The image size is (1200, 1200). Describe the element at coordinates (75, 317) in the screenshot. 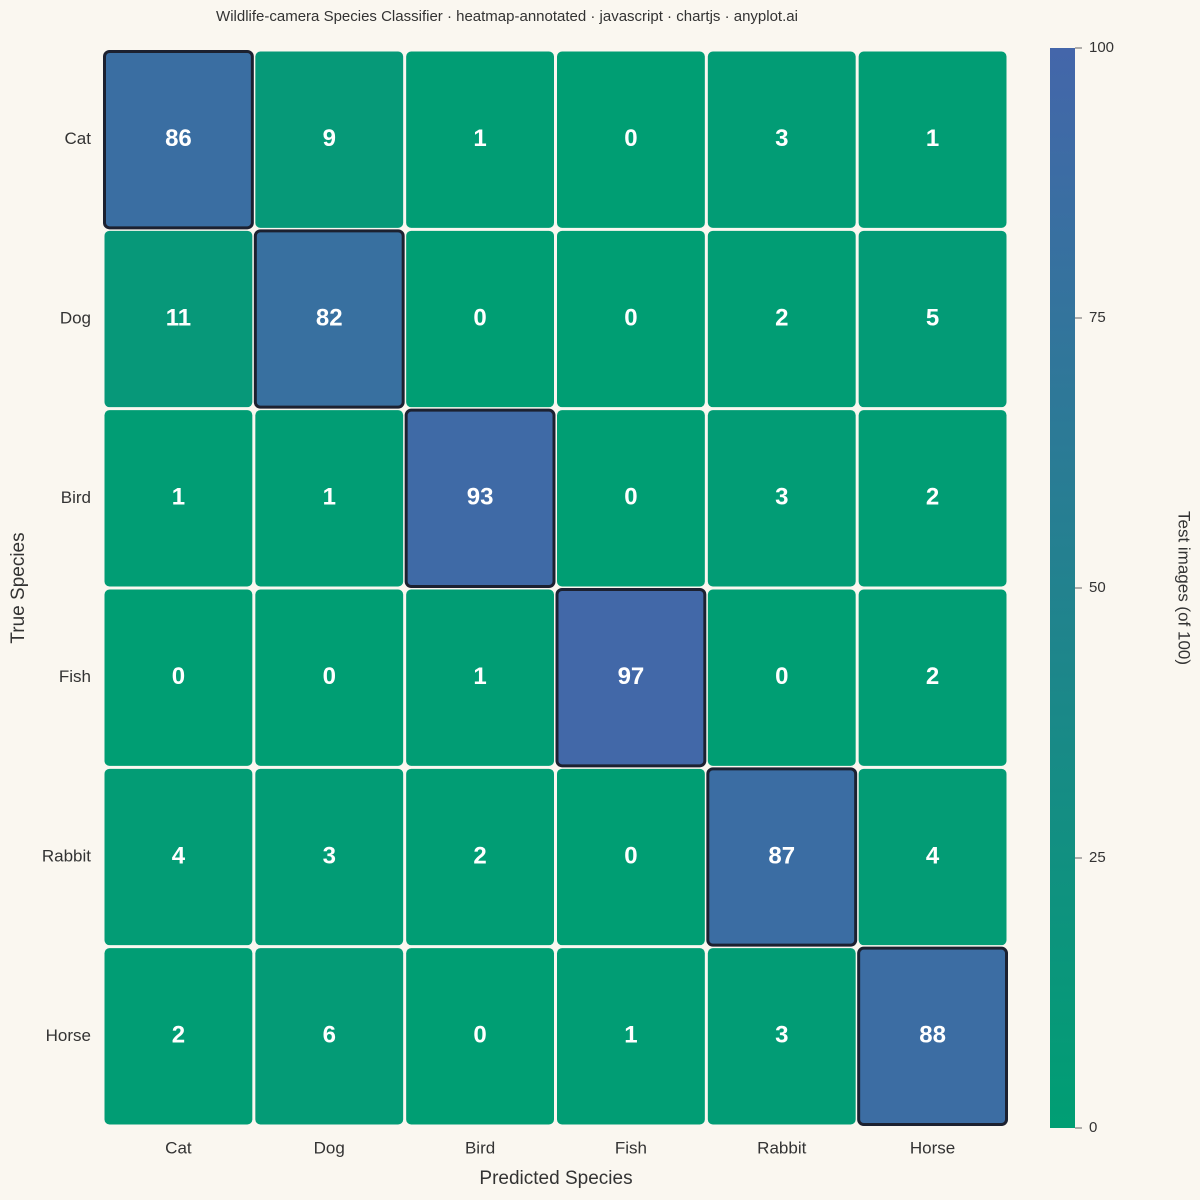

I see `y-tick-label: Dog` at that location.